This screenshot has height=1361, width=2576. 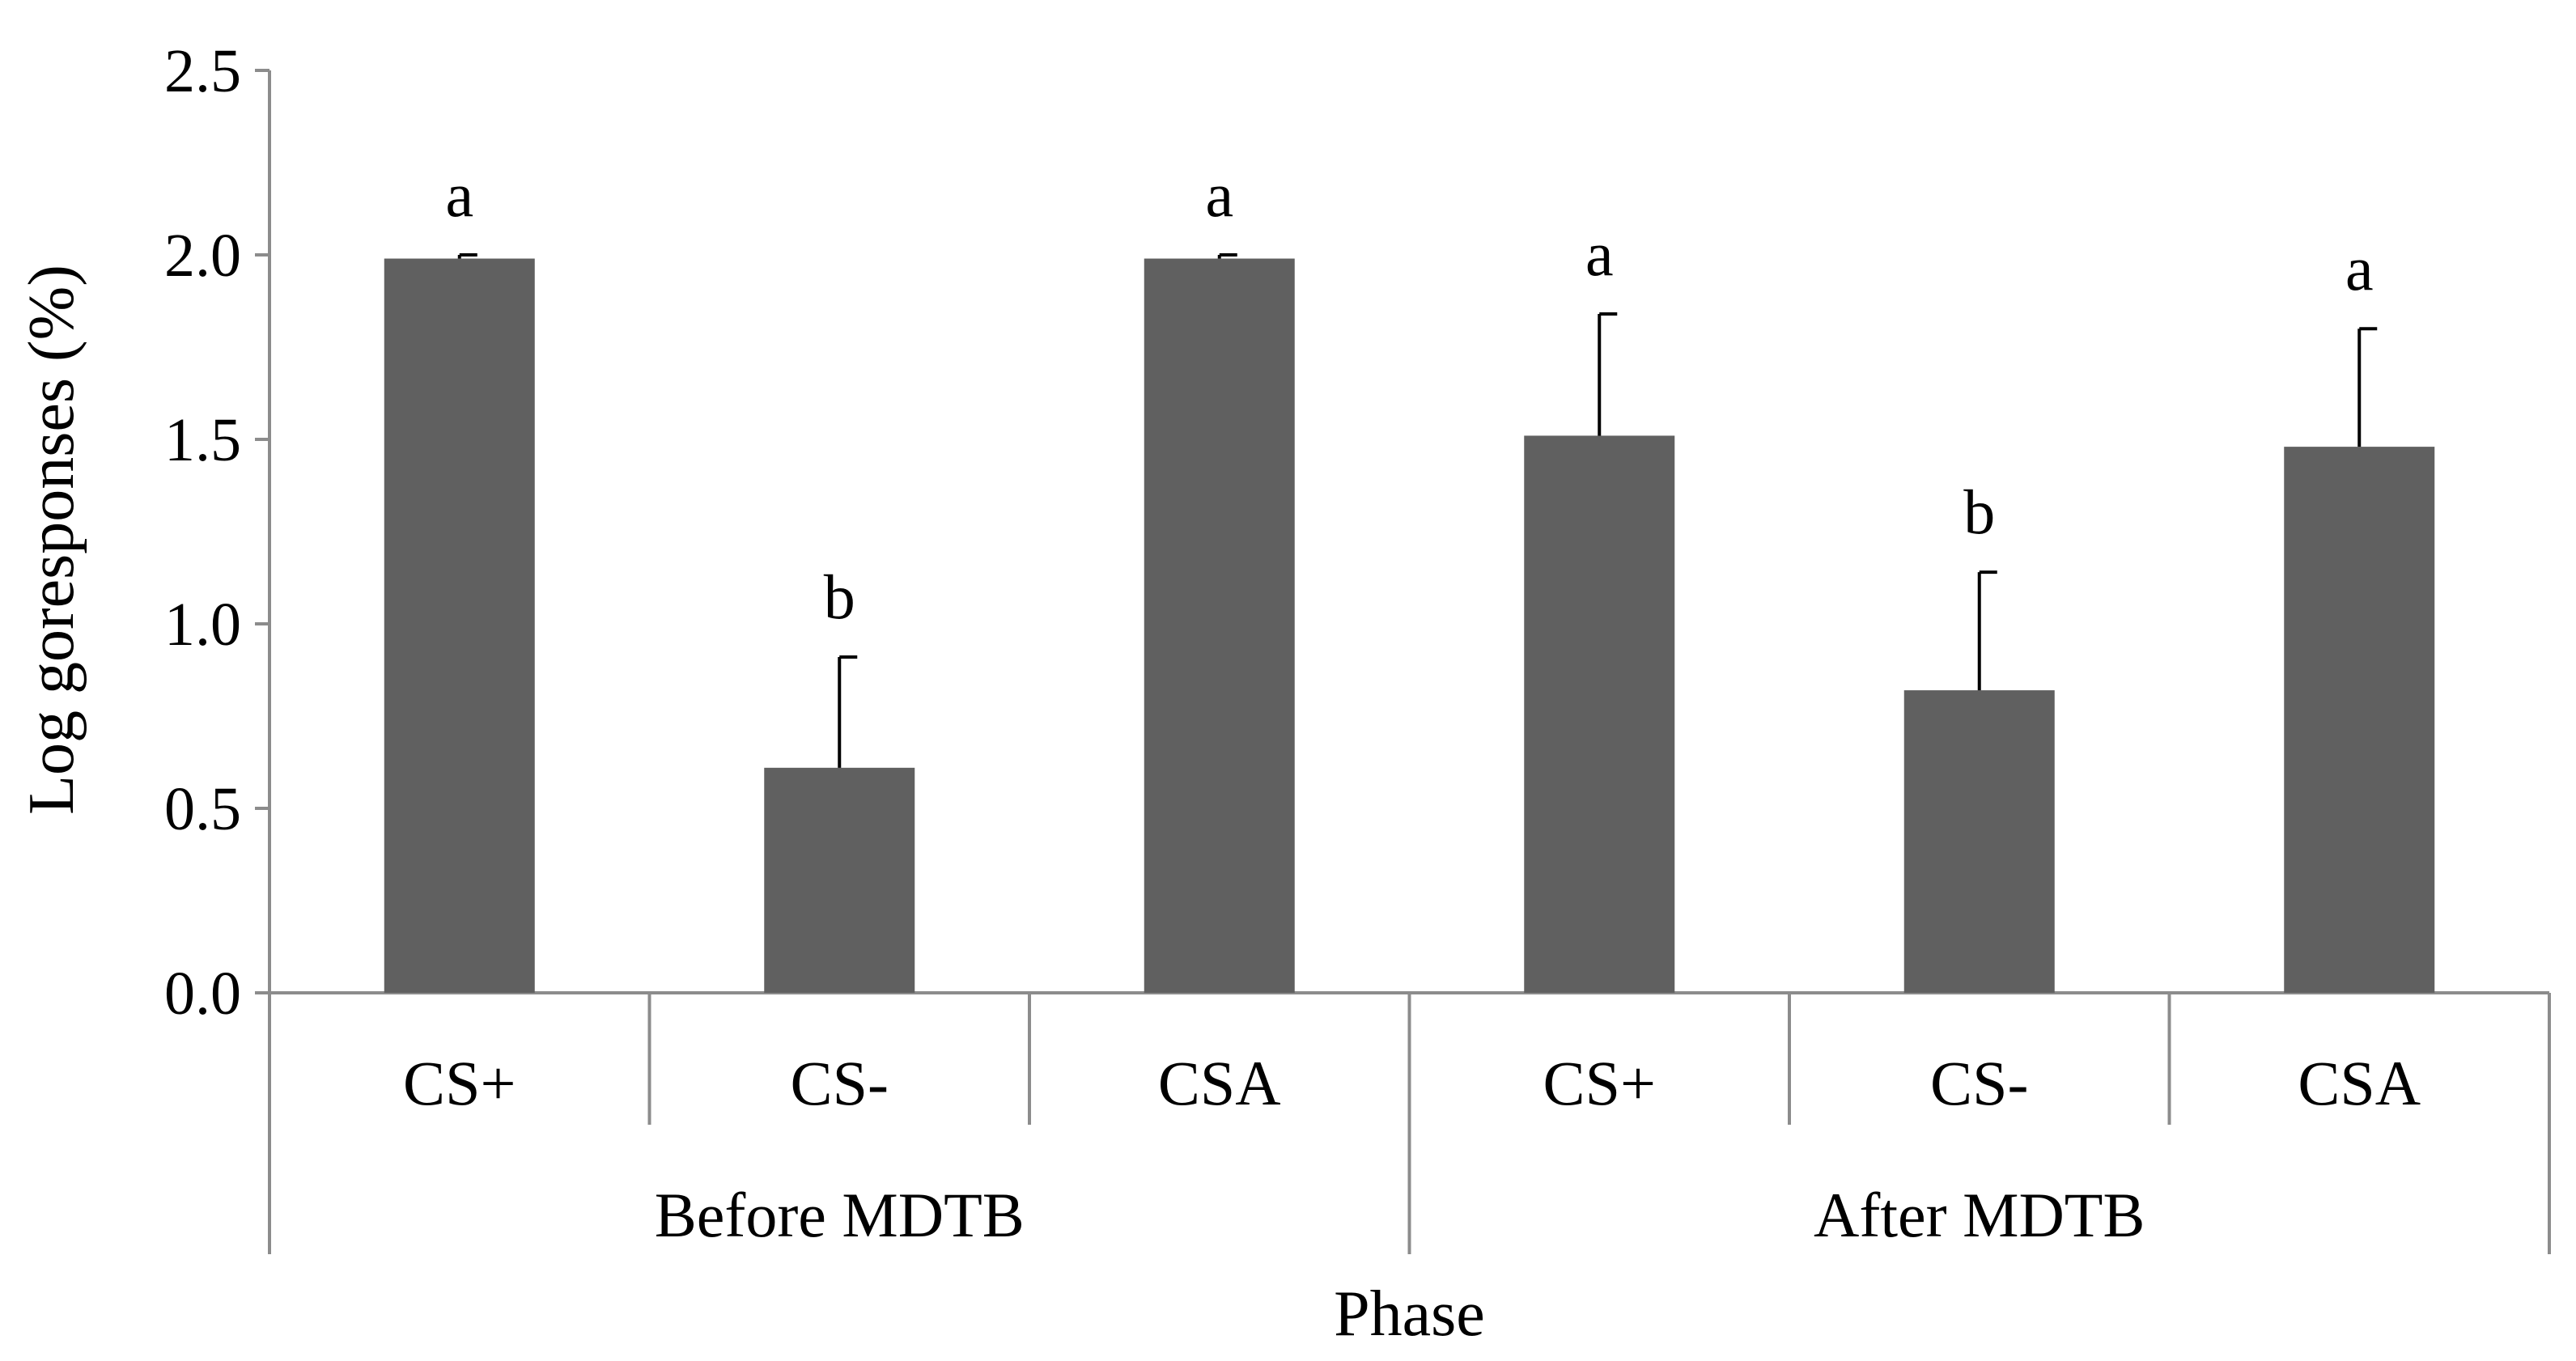 What do you see at coordinates (1979, 1215) in the screenshot?
I see `group-label: After MDTB` at bounding box center [1979, 1215].